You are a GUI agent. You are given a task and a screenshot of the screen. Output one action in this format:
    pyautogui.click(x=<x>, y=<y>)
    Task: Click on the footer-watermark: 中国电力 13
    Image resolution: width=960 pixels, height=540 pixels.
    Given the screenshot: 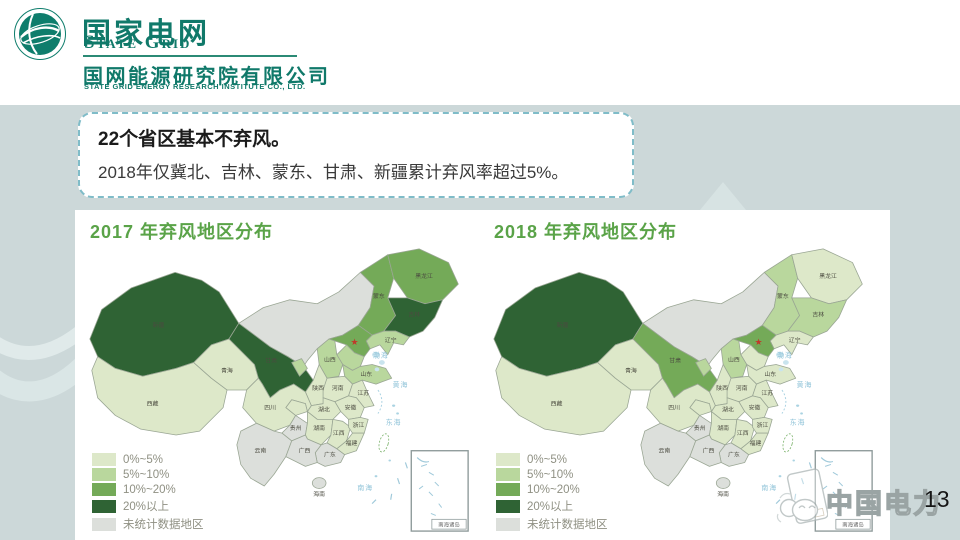 What is the action you would take?
    pyautogui.click(x=868, y=501)
    